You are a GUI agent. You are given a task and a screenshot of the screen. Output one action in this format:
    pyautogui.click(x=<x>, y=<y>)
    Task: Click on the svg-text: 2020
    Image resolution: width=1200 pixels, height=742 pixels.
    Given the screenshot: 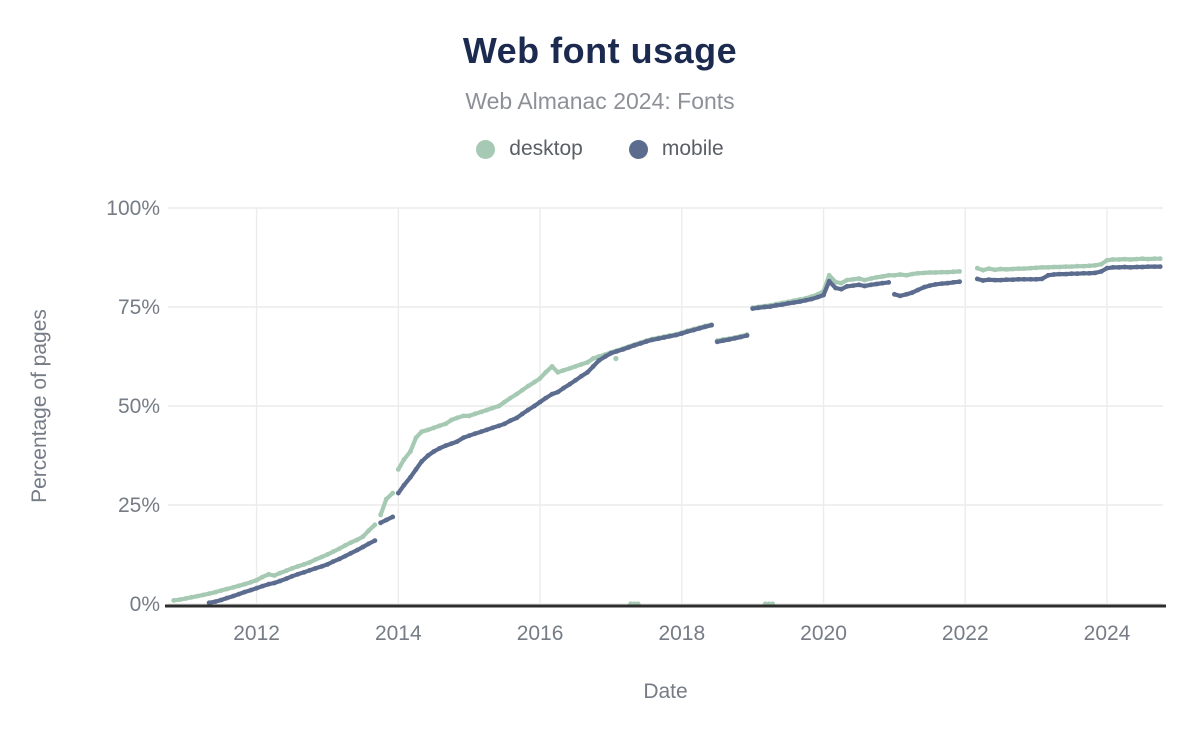 What is the action you would take?
    pyautogui.click(x=823, y=633)
    